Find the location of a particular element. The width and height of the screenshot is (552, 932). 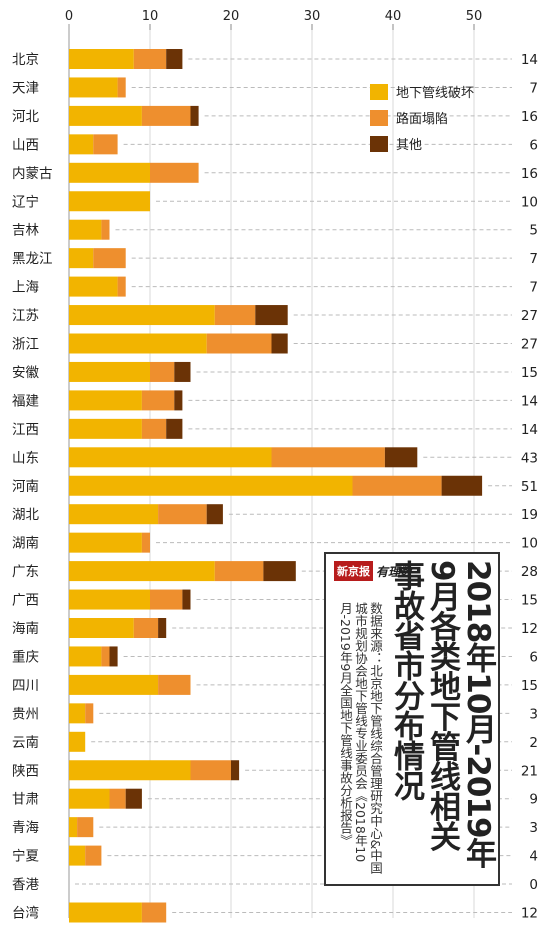

total-label: 15 is located at coordinates (529, 686).